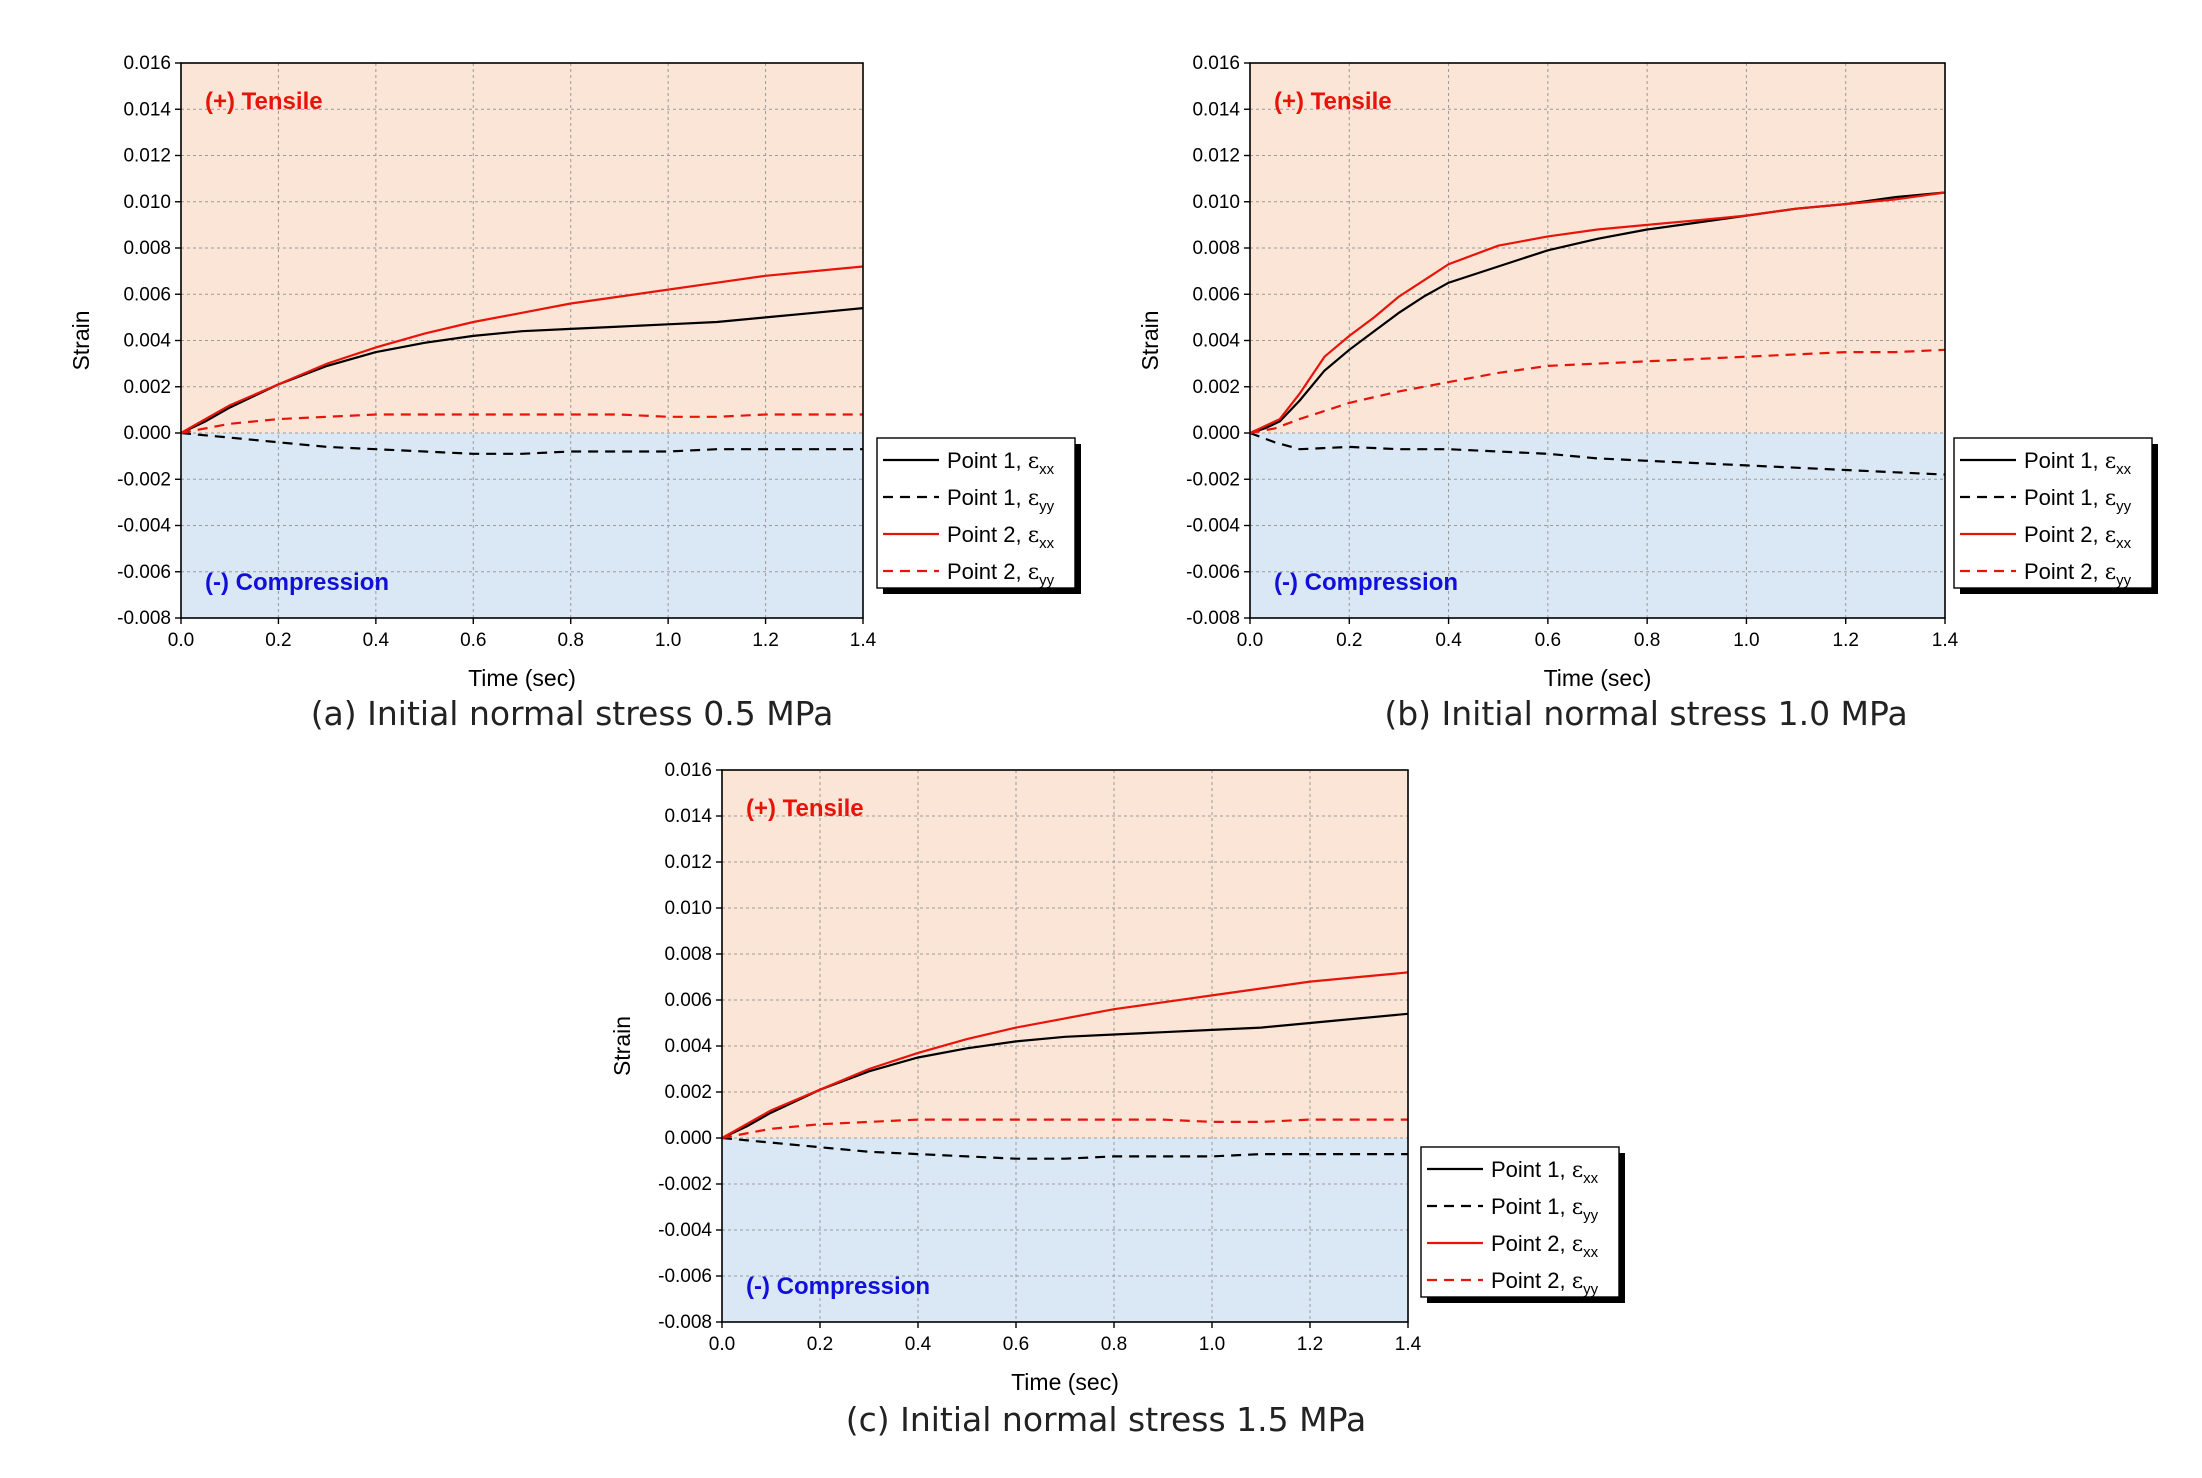  What do you see at coordinates (1216, 387) in the screenshot?
I see `y-tick-label-b-5: 0.002` at bounding box center [1216, 387].